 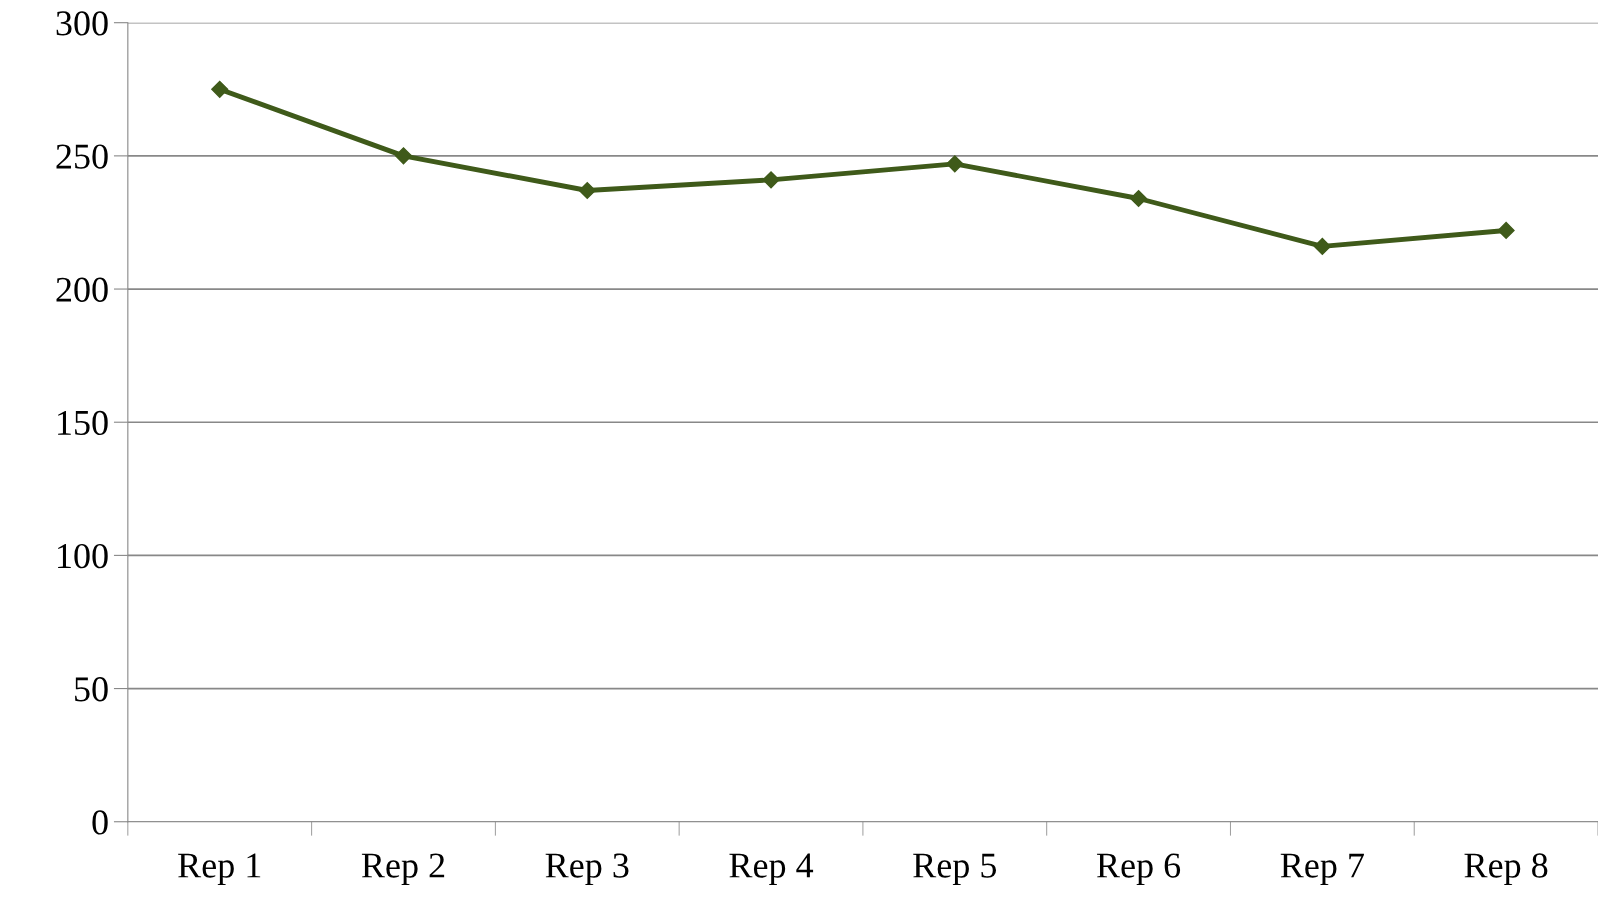 I want to click on y-tick-label: 150, so click(x=83, y=423).